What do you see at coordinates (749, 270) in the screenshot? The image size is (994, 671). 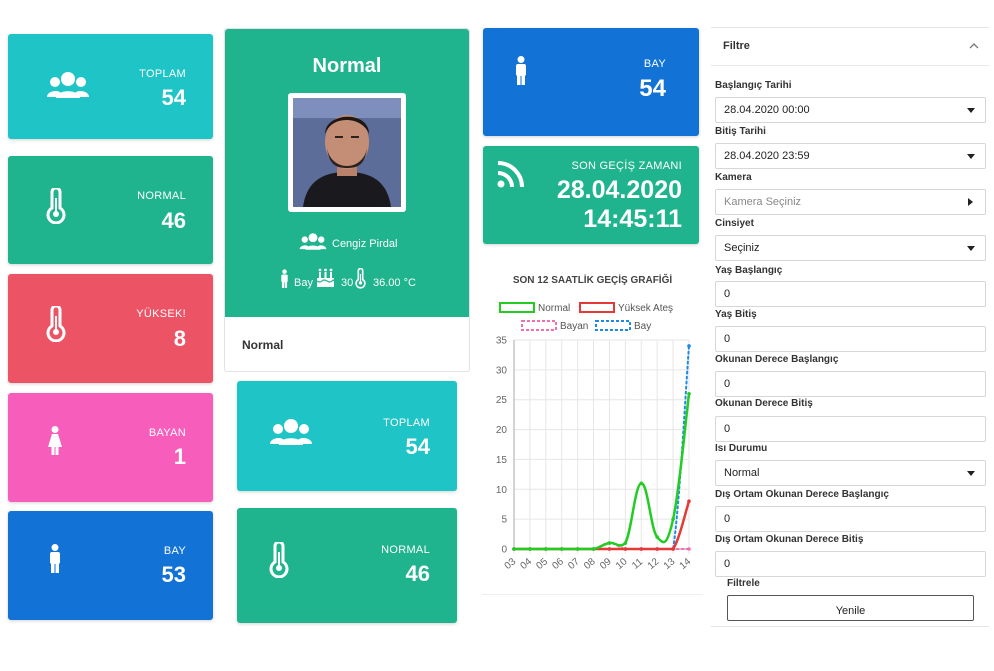 I see `filter-field-label: Yaş Başlangıç` at bounding box center [749, 270].